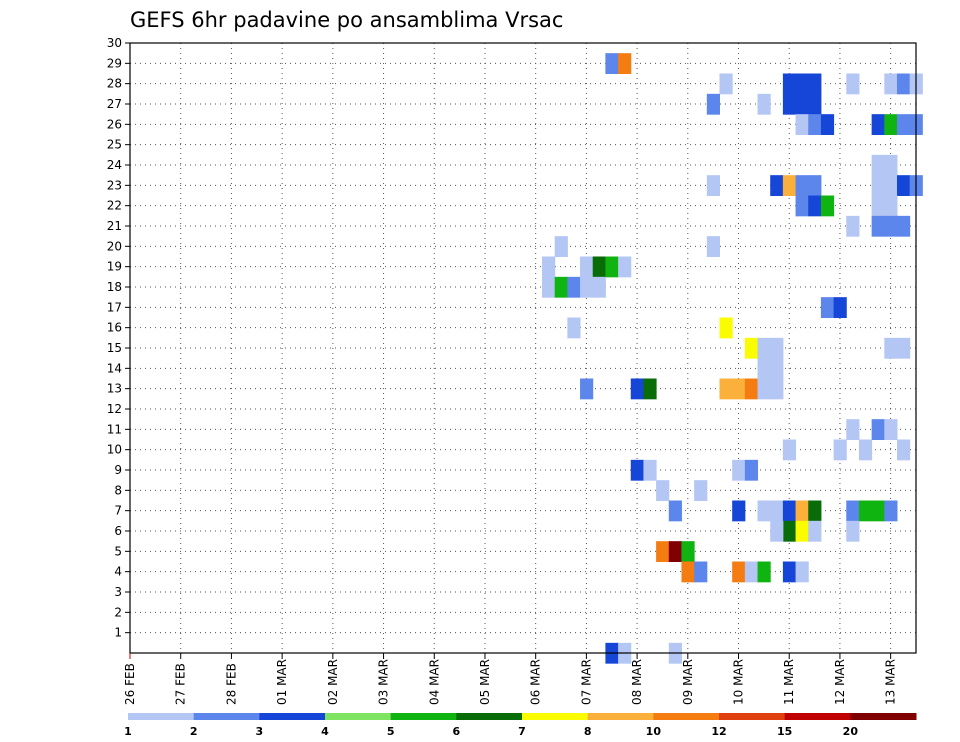  I want to click on color-legend: 1 2 3 4 5 6 7 8 10 12 15 20, so click(520, 725).